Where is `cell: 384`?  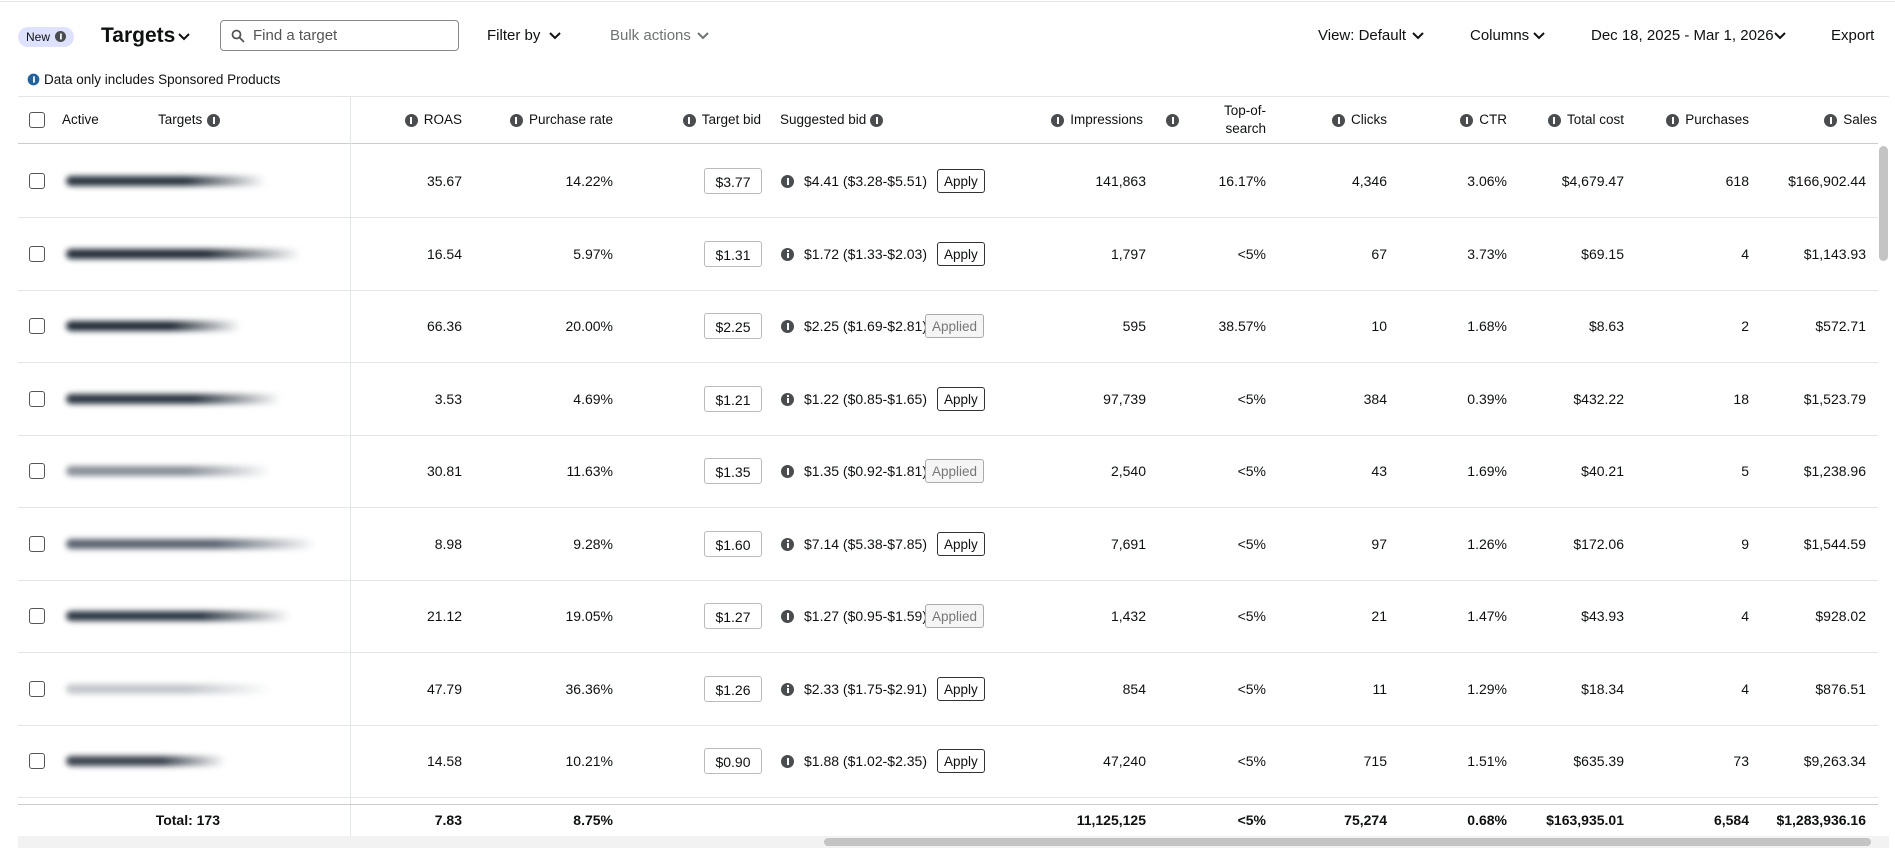 cell: 384 is located at coordinates (1375, 398).